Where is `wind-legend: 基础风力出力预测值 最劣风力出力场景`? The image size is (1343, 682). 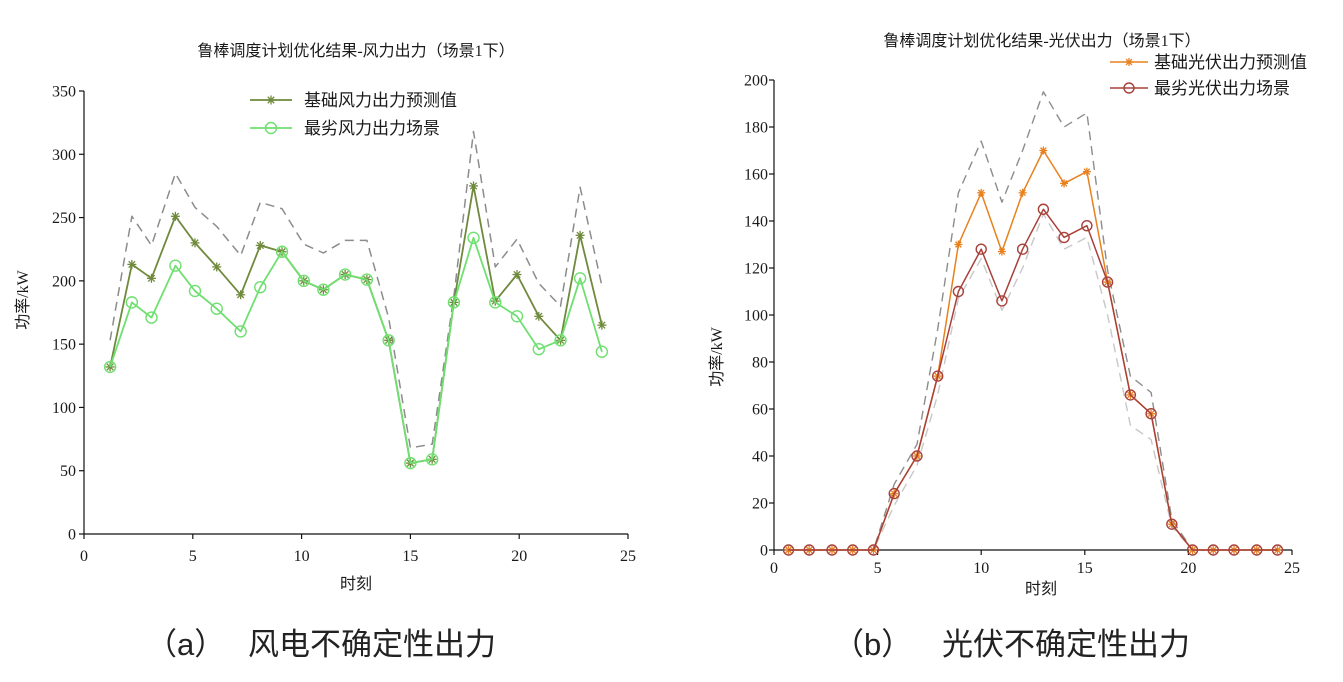
wind-legend: 基础风力出力预测值 最劣风力出力场景 is located at coordinates (353, 114).